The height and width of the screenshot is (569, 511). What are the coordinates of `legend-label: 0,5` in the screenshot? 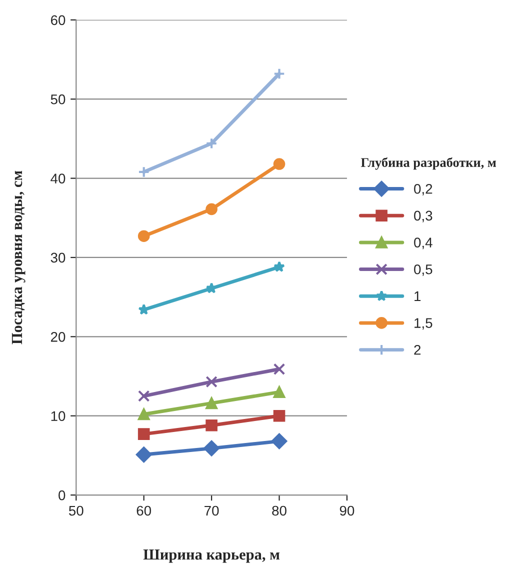 It's located at (423, 270).